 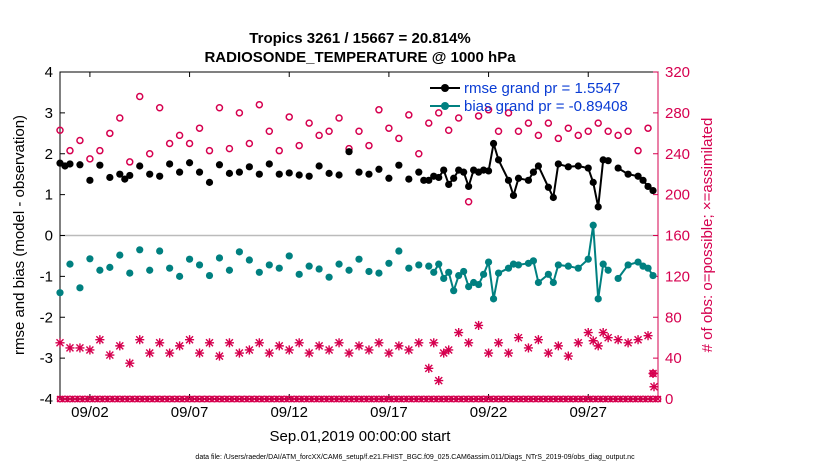 I want to click on legend-marker, so click(x=445, y=106).